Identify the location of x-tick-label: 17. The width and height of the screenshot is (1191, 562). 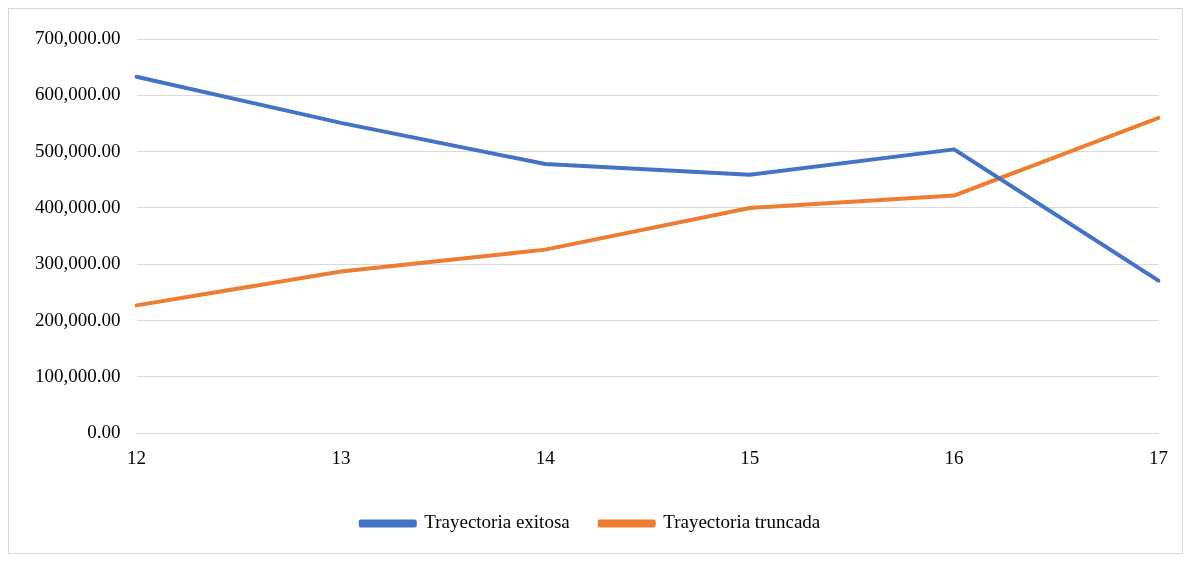
(1158, 457).